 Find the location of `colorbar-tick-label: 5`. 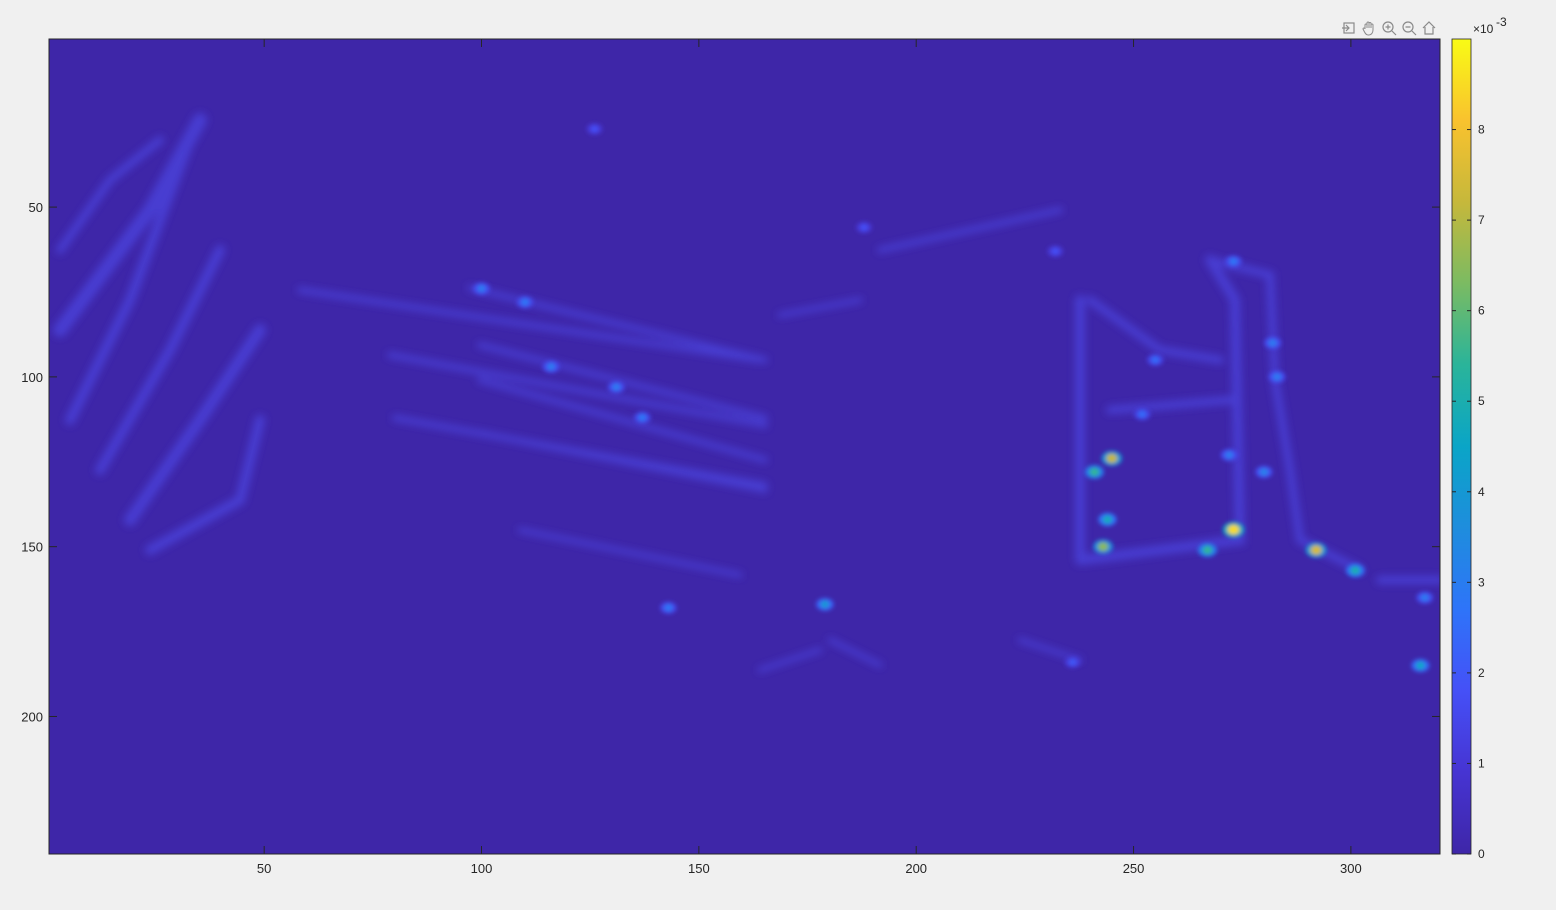

colorbar-tick-label: 5 is located at coordinates (1481, 401).